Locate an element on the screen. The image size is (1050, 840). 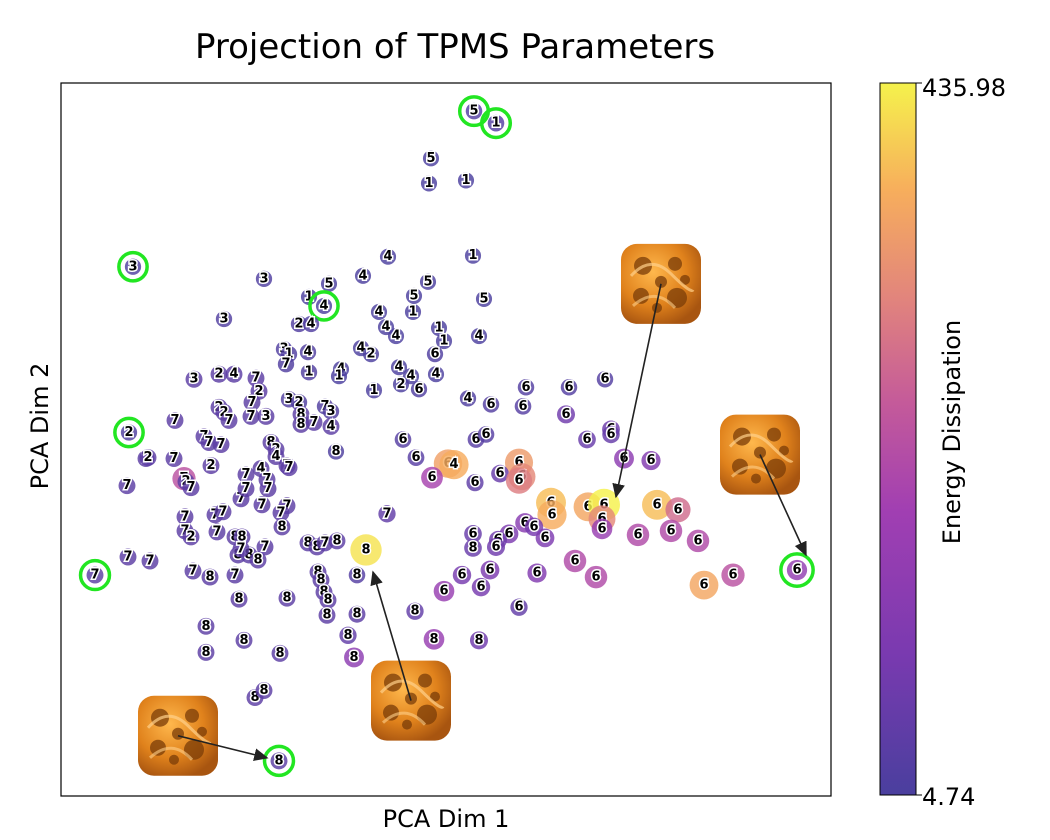
point-label: 3 is located at coordinates (132, 266).